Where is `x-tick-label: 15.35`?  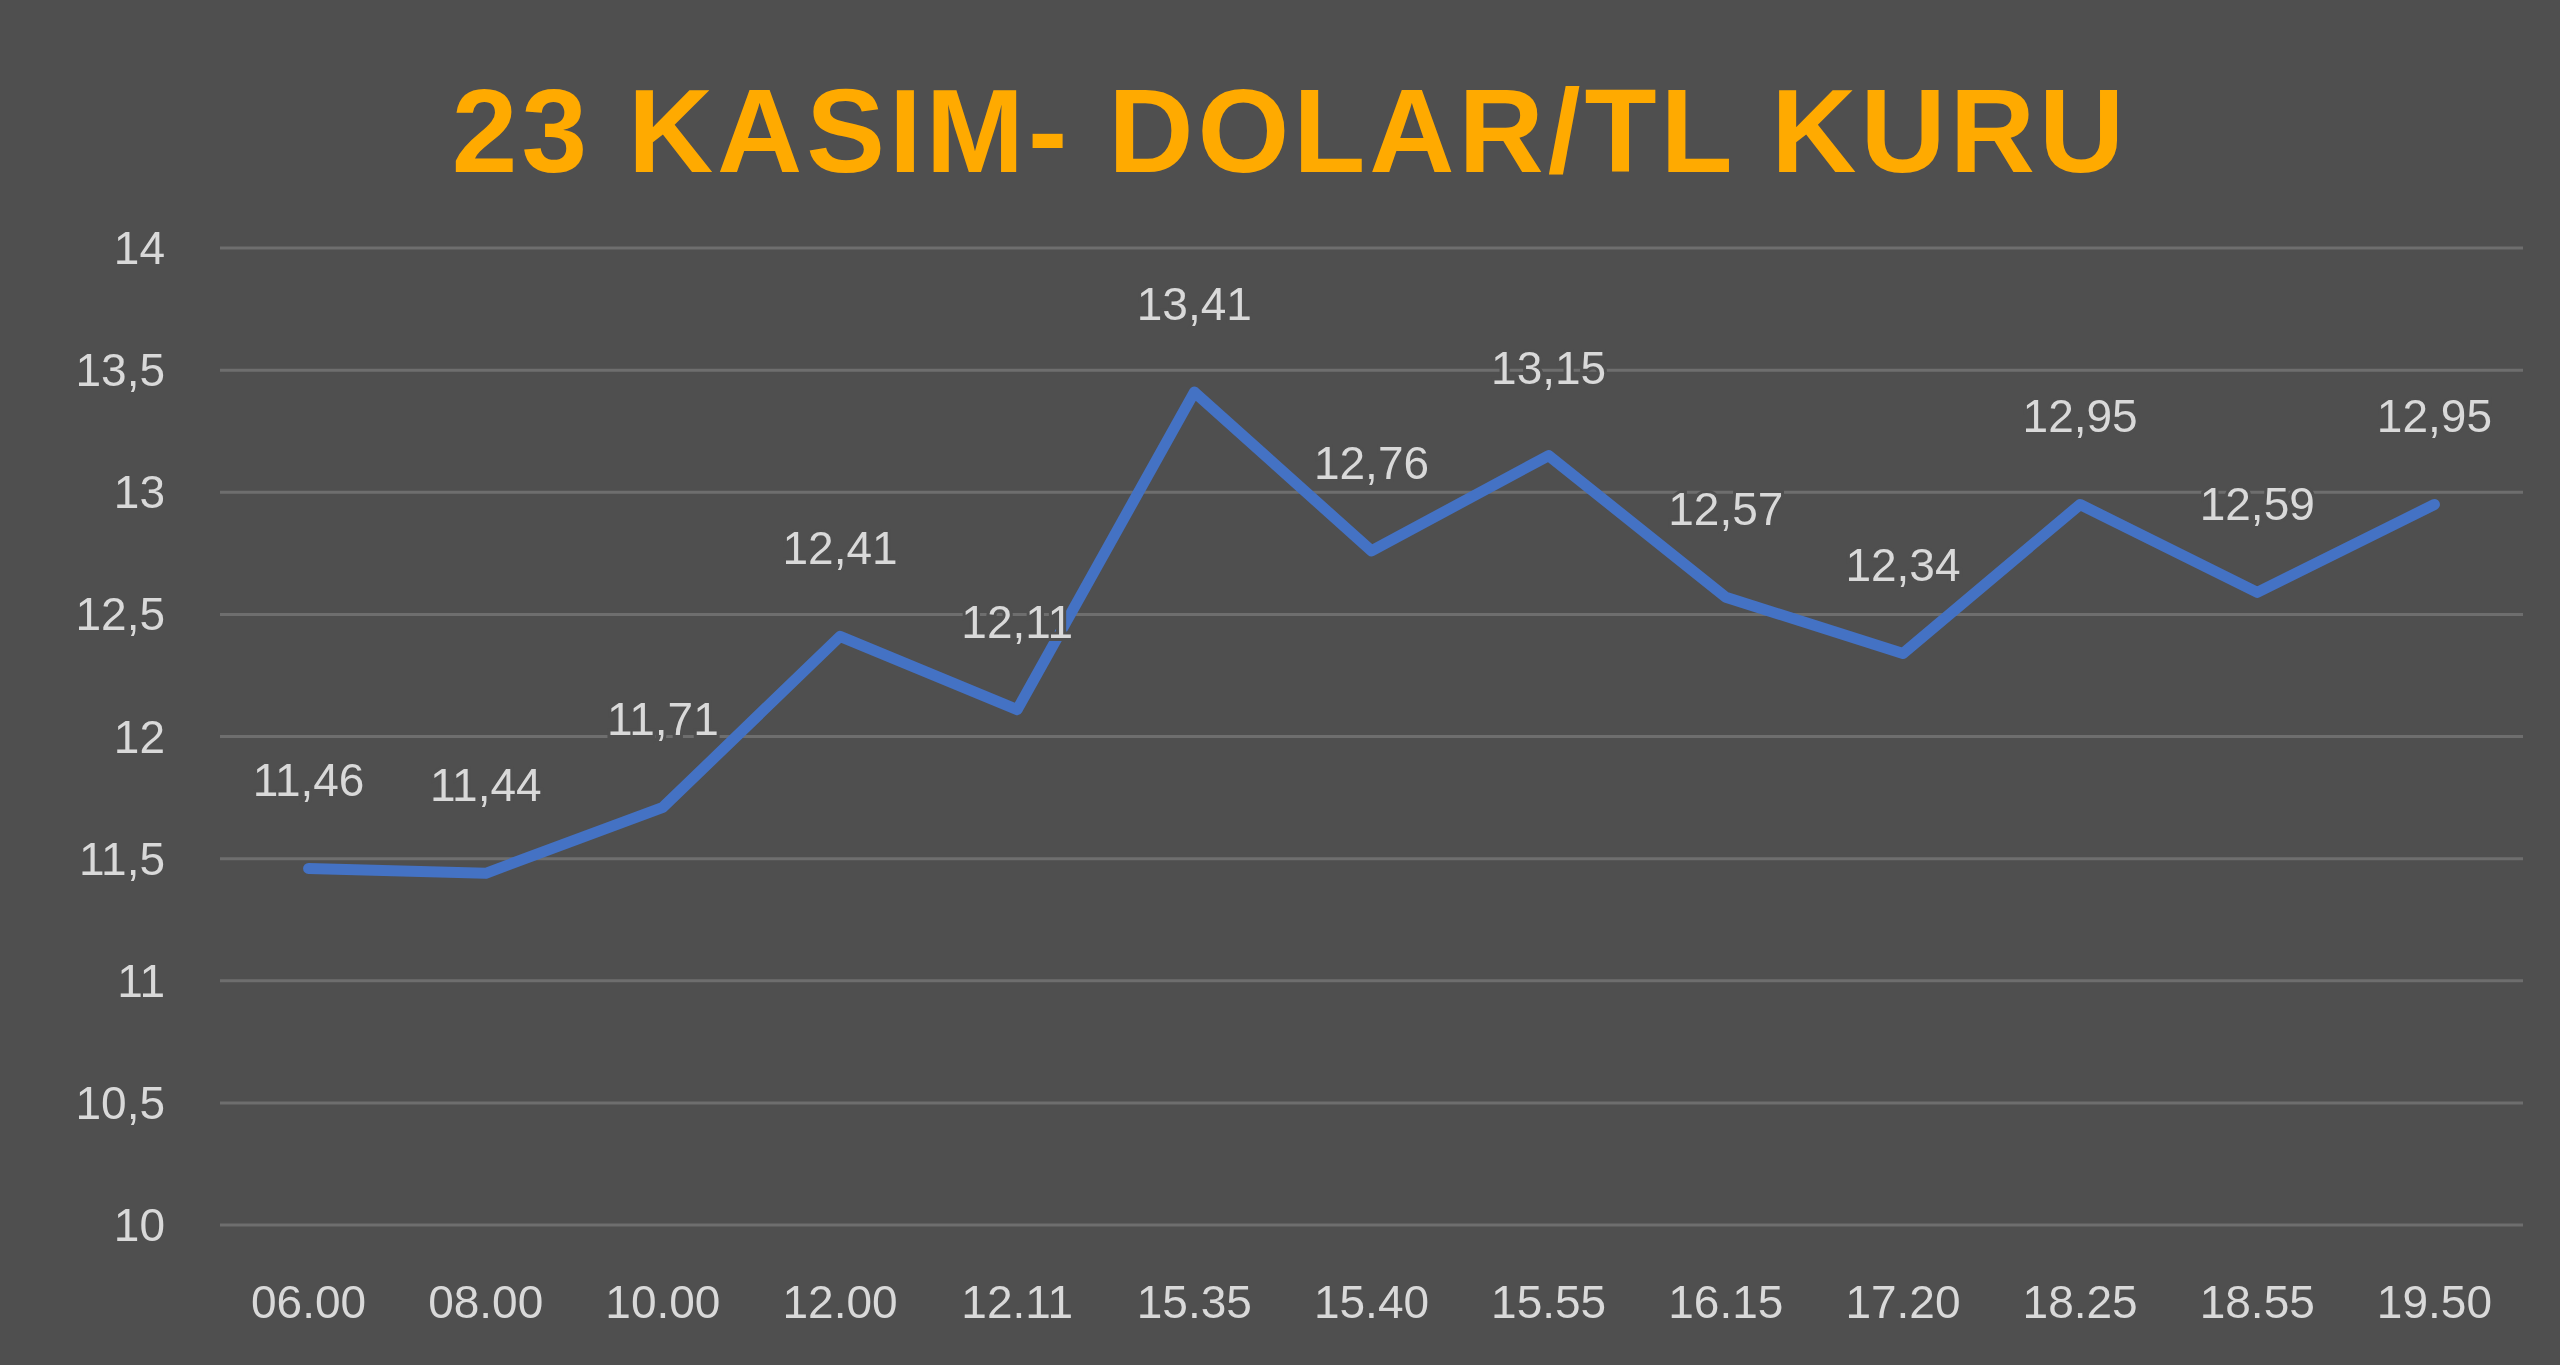
x-tick-label: 15.35 is located at coordinates (1194, 1302).